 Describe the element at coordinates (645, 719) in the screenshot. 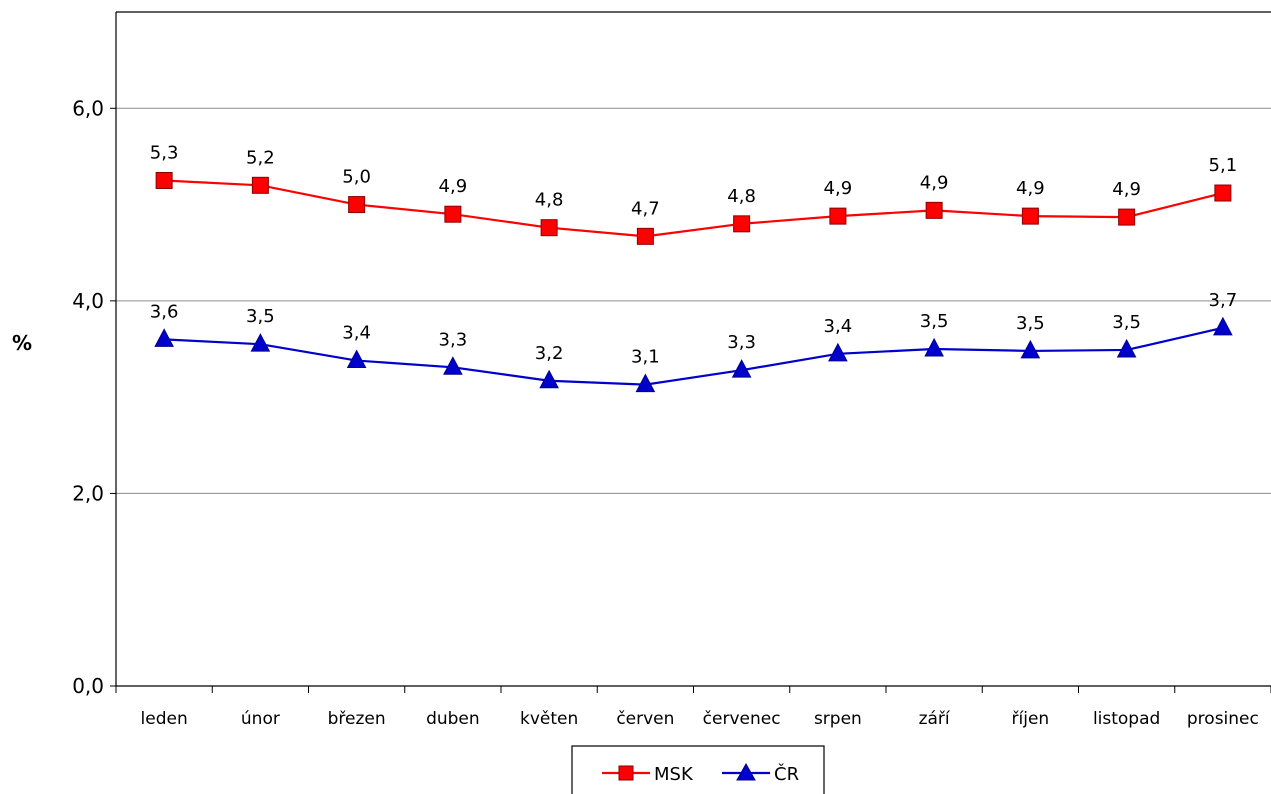

I see `x-tick-label: červen` at that location.